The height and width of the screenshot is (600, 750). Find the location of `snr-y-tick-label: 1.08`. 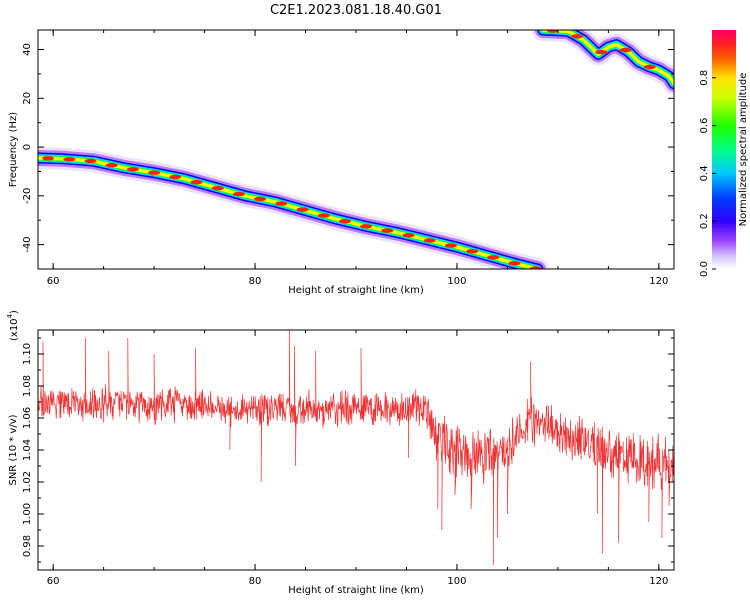

snr-y-tick-label: 1.08 is located at coordinates (27, 386).